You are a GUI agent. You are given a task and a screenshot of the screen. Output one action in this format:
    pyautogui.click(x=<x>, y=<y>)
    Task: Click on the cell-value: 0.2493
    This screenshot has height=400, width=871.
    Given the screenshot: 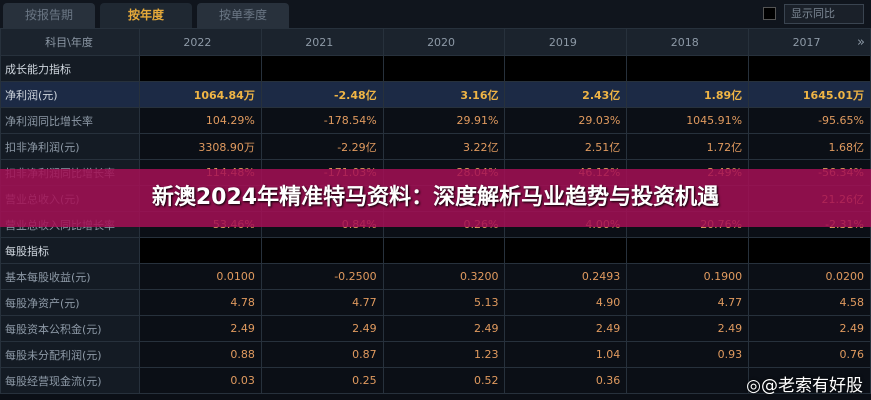 What is the action you would take?
    pyautogui.click(x=566, y=276)
    